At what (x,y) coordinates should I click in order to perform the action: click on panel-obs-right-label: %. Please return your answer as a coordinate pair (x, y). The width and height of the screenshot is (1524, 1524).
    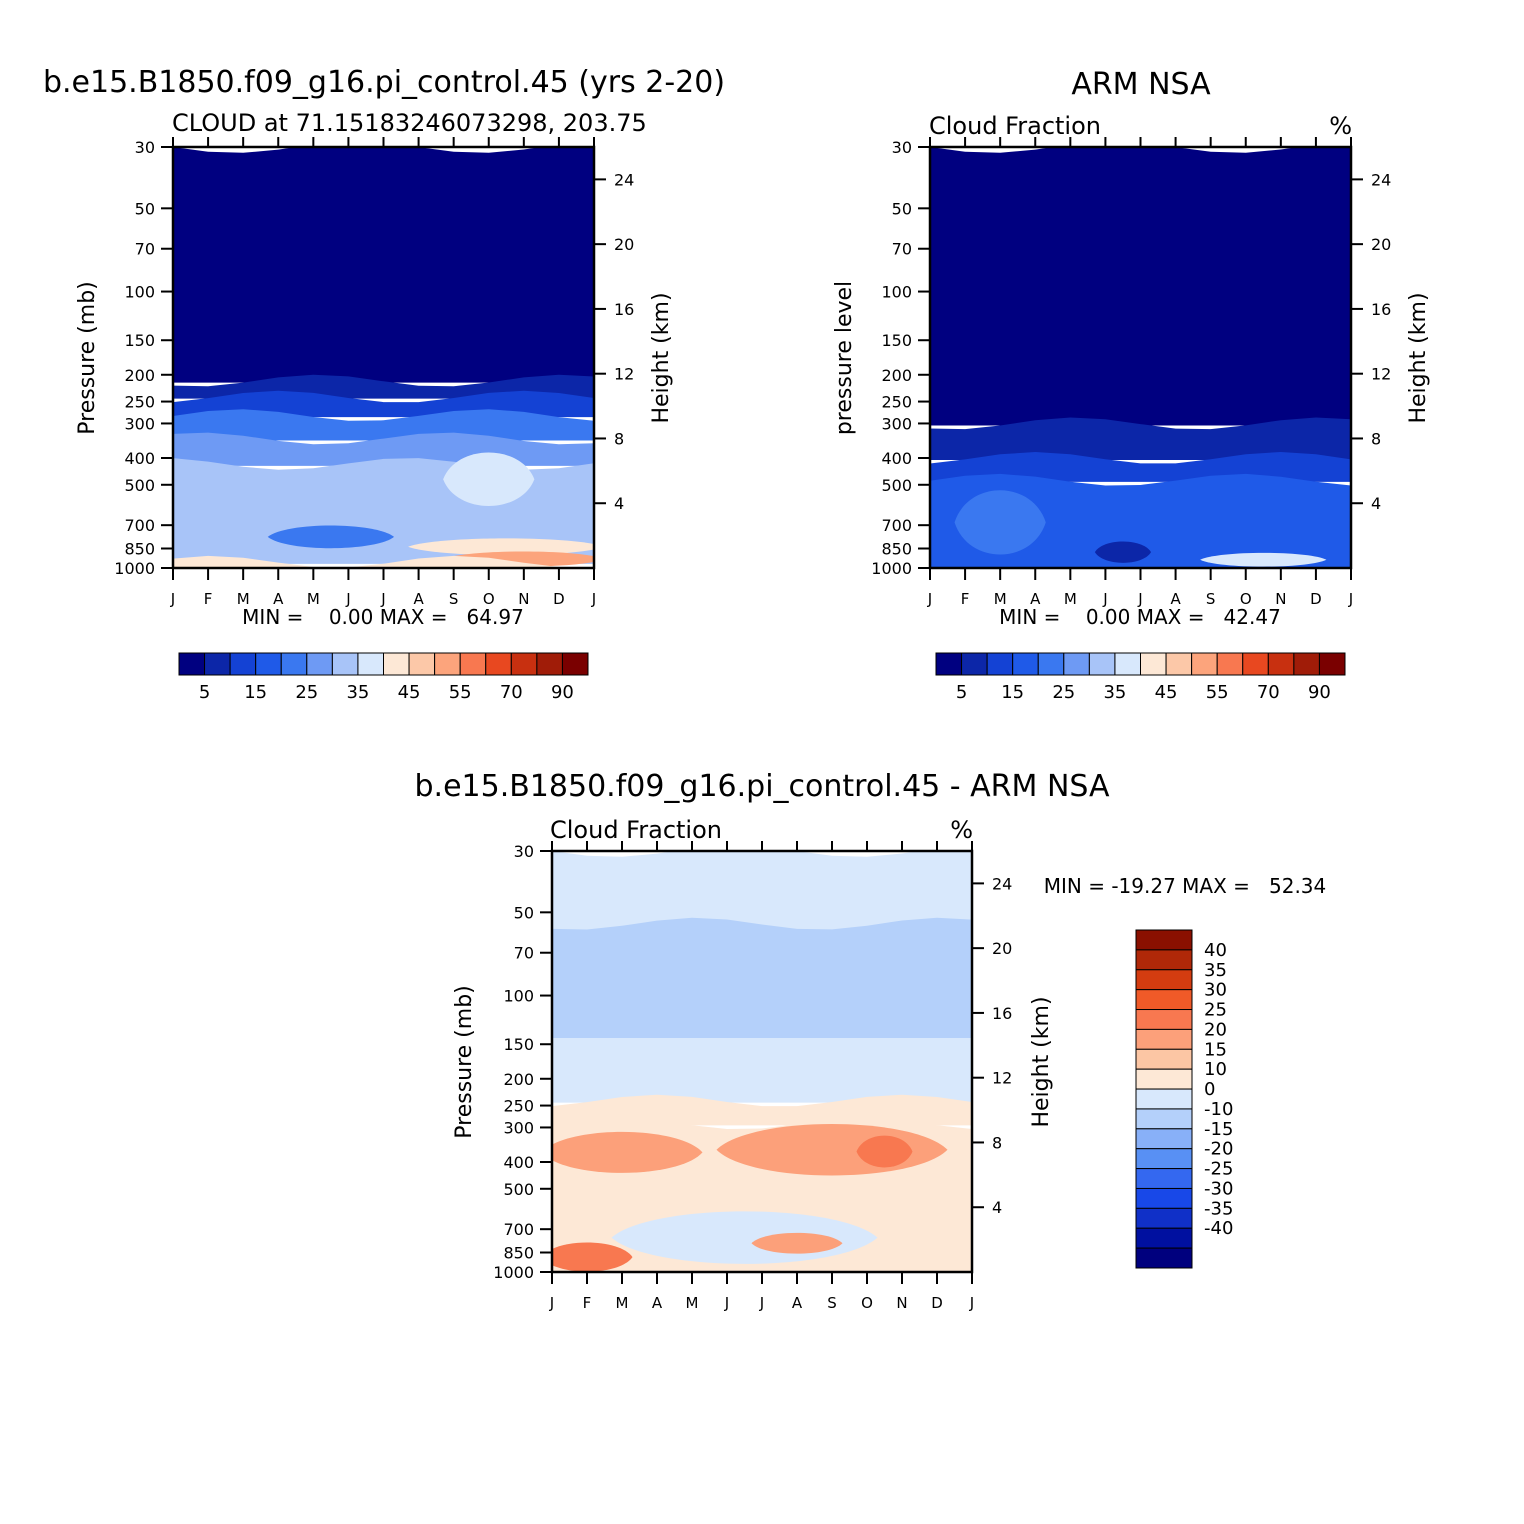
    Looking at the image, I should click on (1340, 126).